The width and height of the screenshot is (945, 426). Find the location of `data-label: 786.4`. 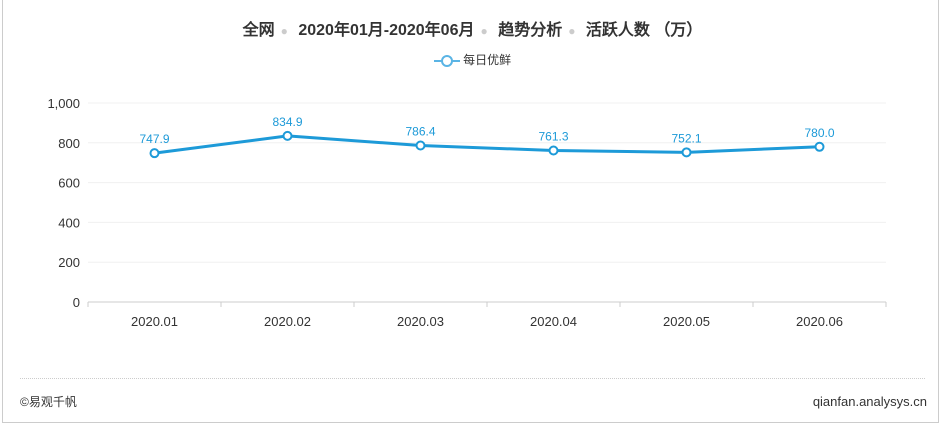

data-label: 786.4 is located at coordinates (420, 132).